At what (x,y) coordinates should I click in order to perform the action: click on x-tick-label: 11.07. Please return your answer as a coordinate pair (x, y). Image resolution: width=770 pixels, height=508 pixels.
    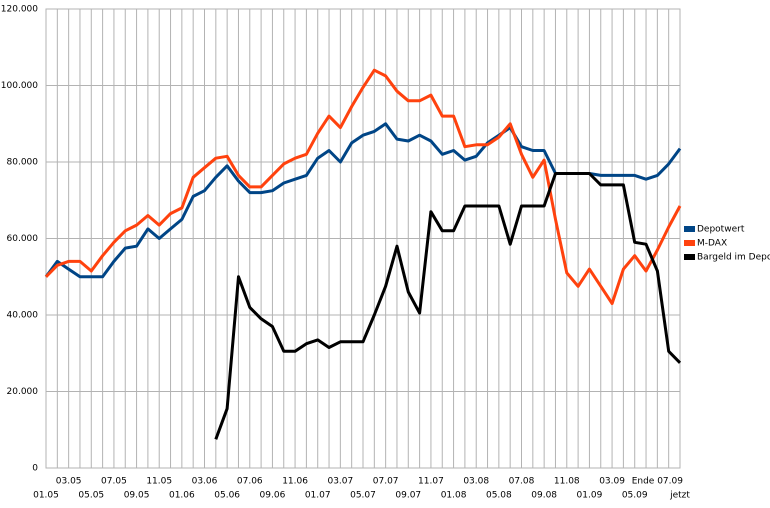
    Looking at the image, I should click on (431, 482).